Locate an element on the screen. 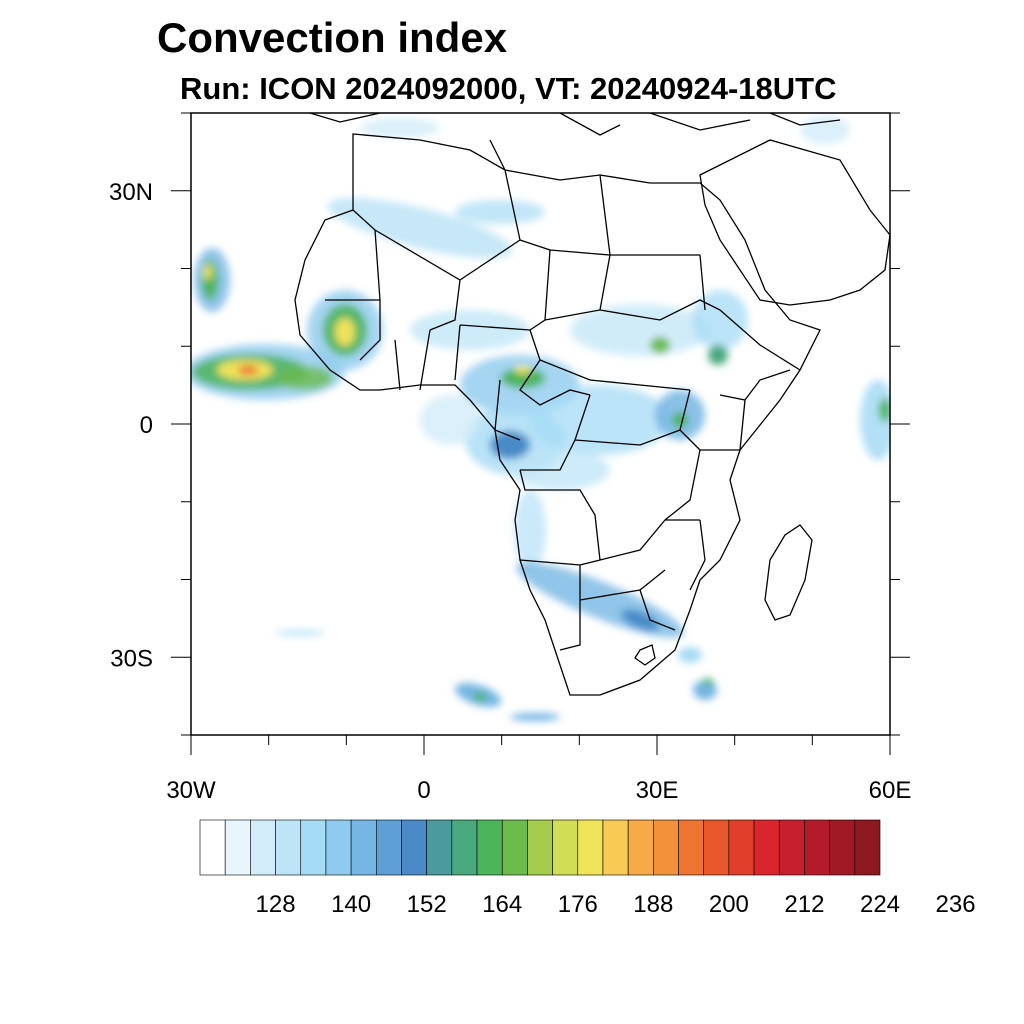  chart-title: Convection index is located at coordinates (332, 37).